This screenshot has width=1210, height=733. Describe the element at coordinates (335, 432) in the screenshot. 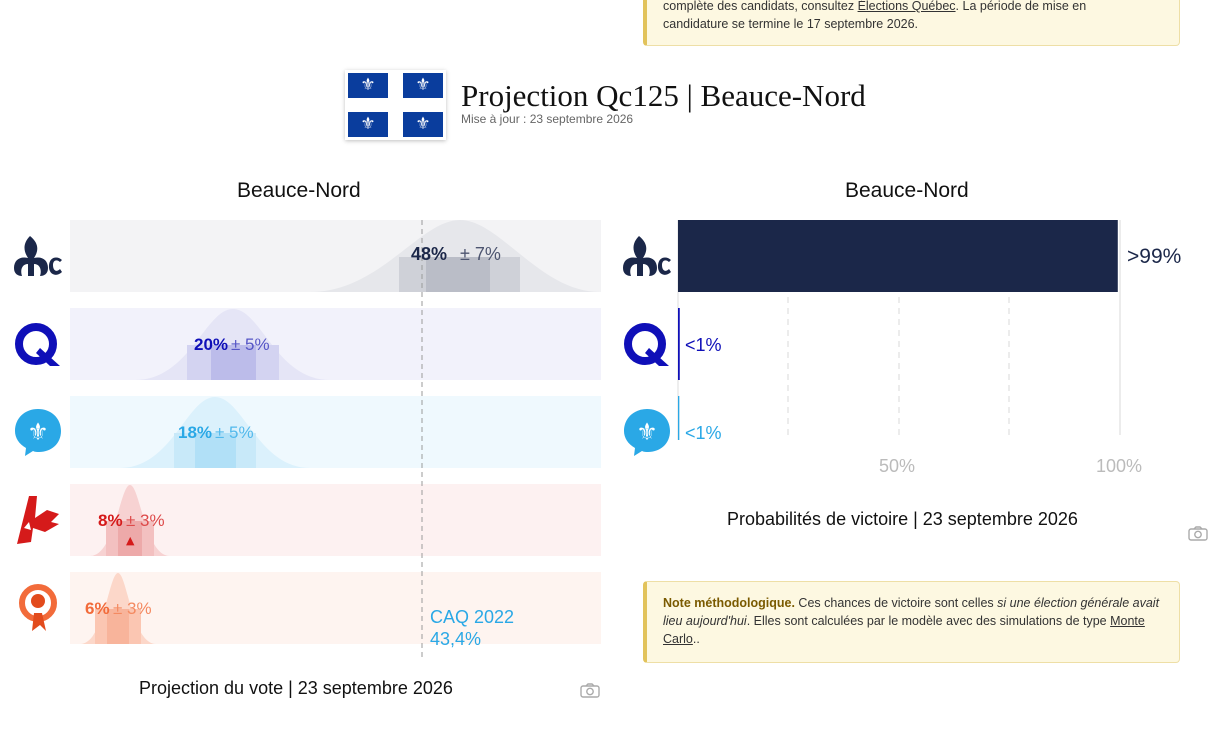

I see `row-bg-pq` at that location.